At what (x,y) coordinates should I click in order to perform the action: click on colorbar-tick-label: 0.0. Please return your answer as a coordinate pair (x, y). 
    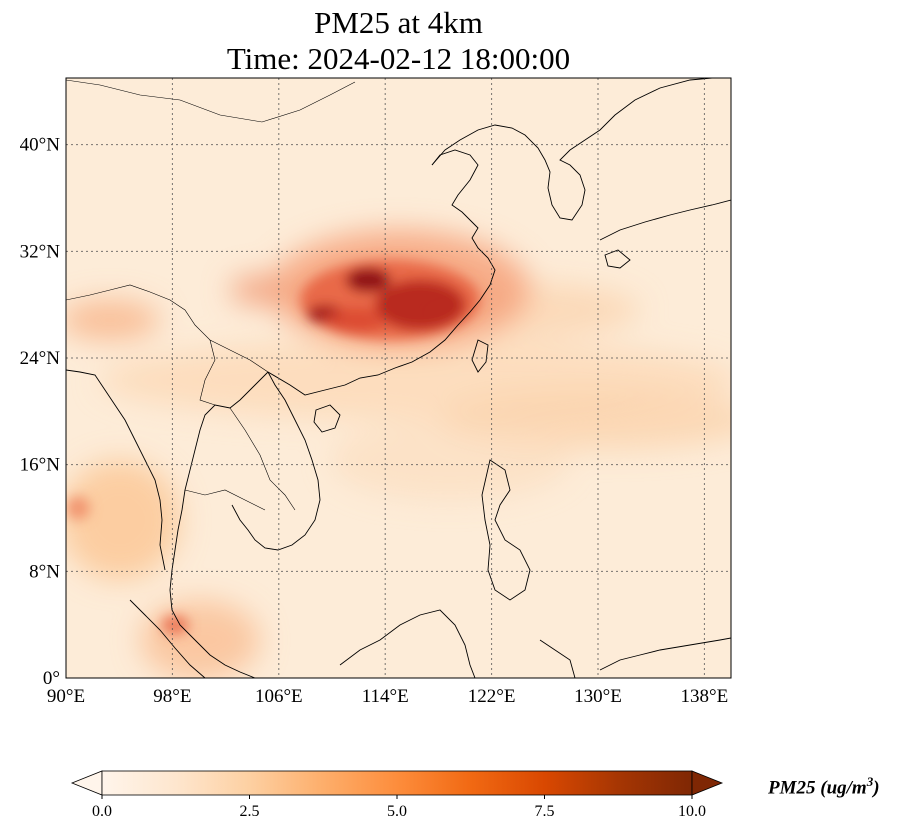
    Looking at the image, I should click on (102, 811).